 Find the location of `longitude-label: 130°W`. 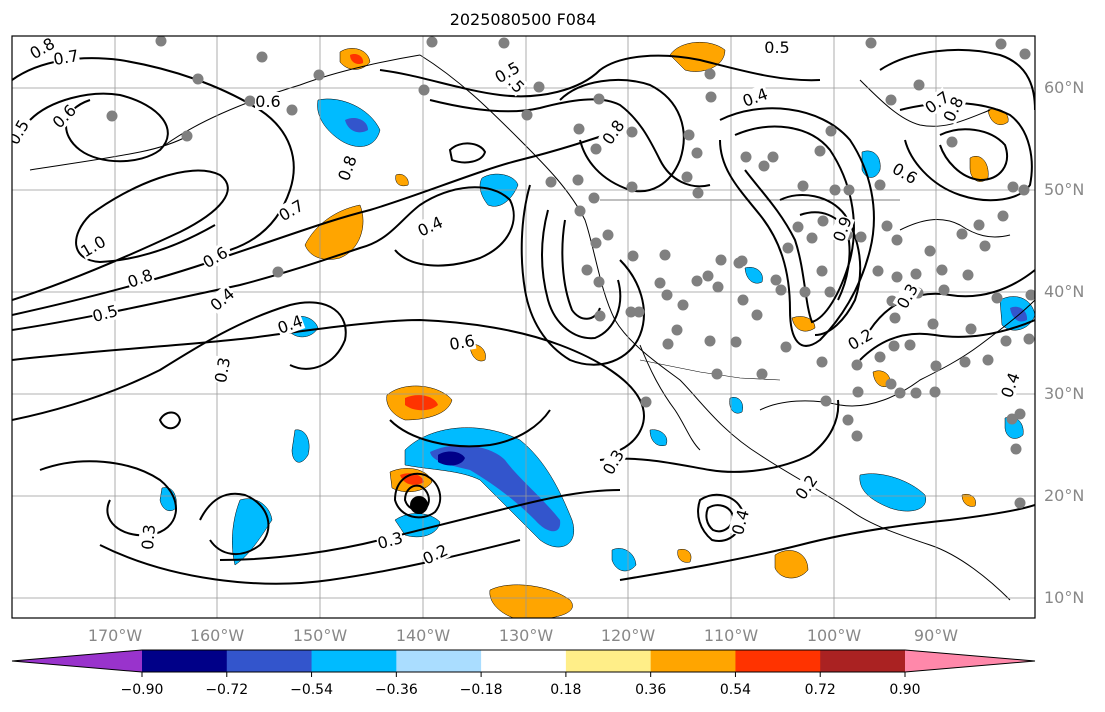

longitude-label: 130°W is located at coordinates (526, 635).